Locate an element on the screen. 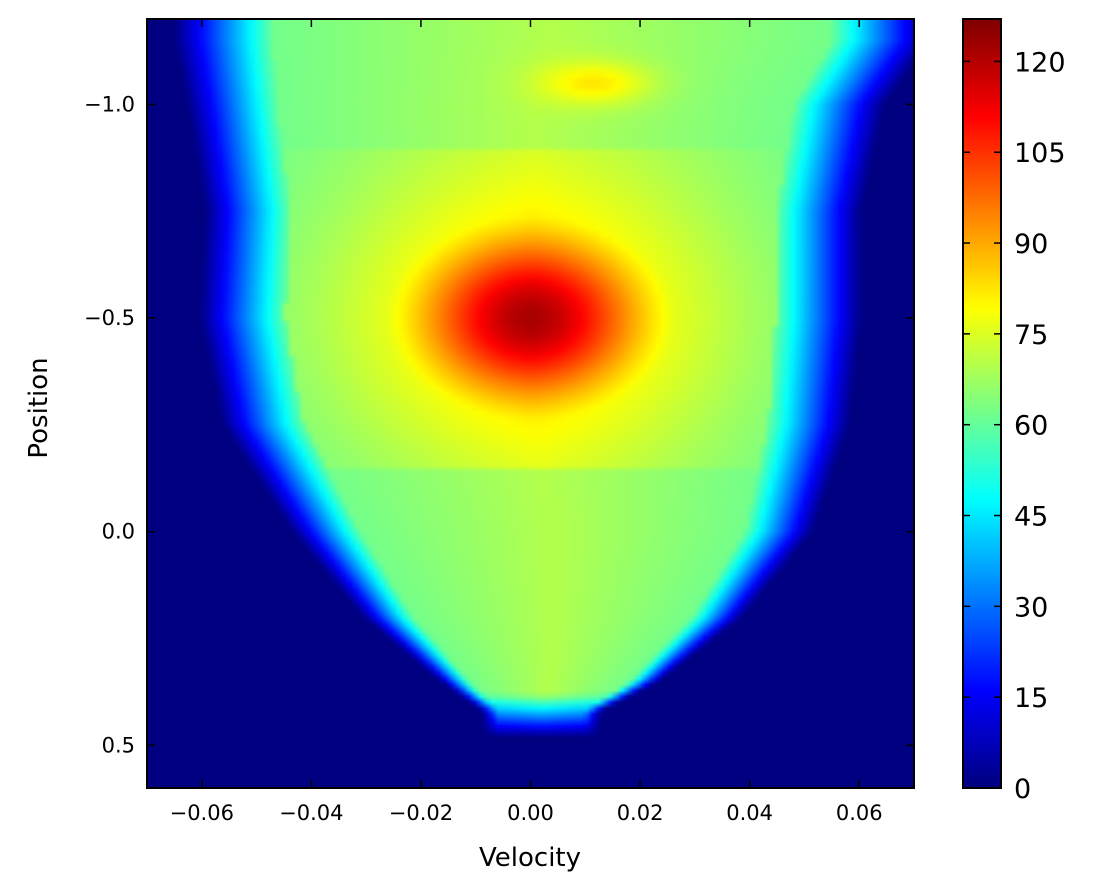  colorbar-tick-label: 0 is located at coordinates (1022, 789).